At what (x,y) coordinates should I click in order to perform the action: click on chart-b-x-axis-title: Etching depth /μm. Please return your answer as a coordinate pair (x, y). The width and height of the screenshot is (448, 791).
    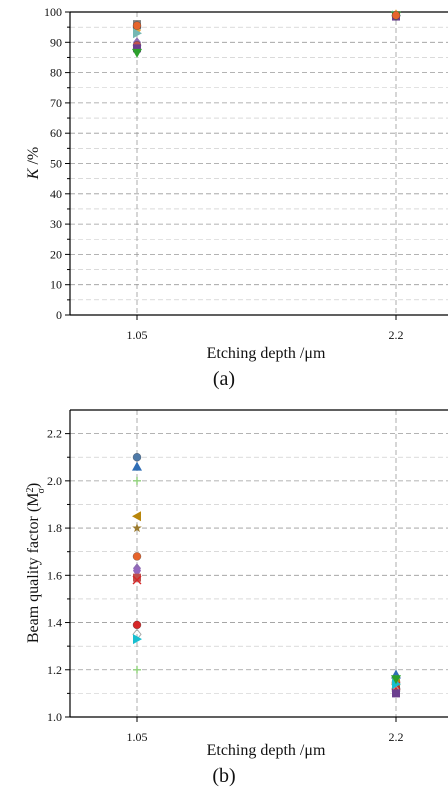
    Looking at the image, I should click on (266, 750).